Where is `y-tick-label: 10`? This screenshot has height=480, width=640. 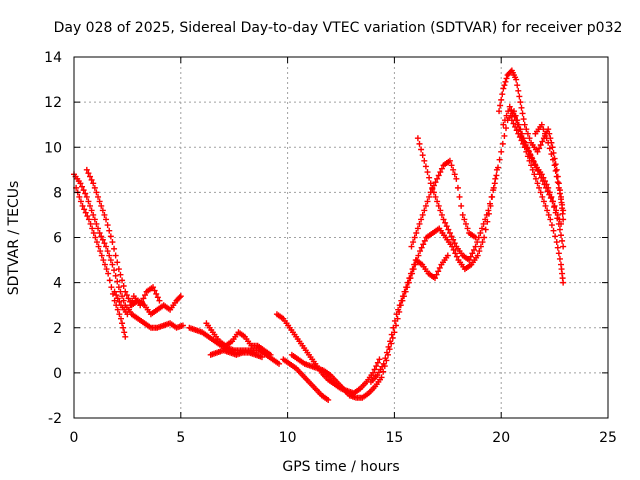
y-tick-label: 10 is located at coordinates (53, 148).